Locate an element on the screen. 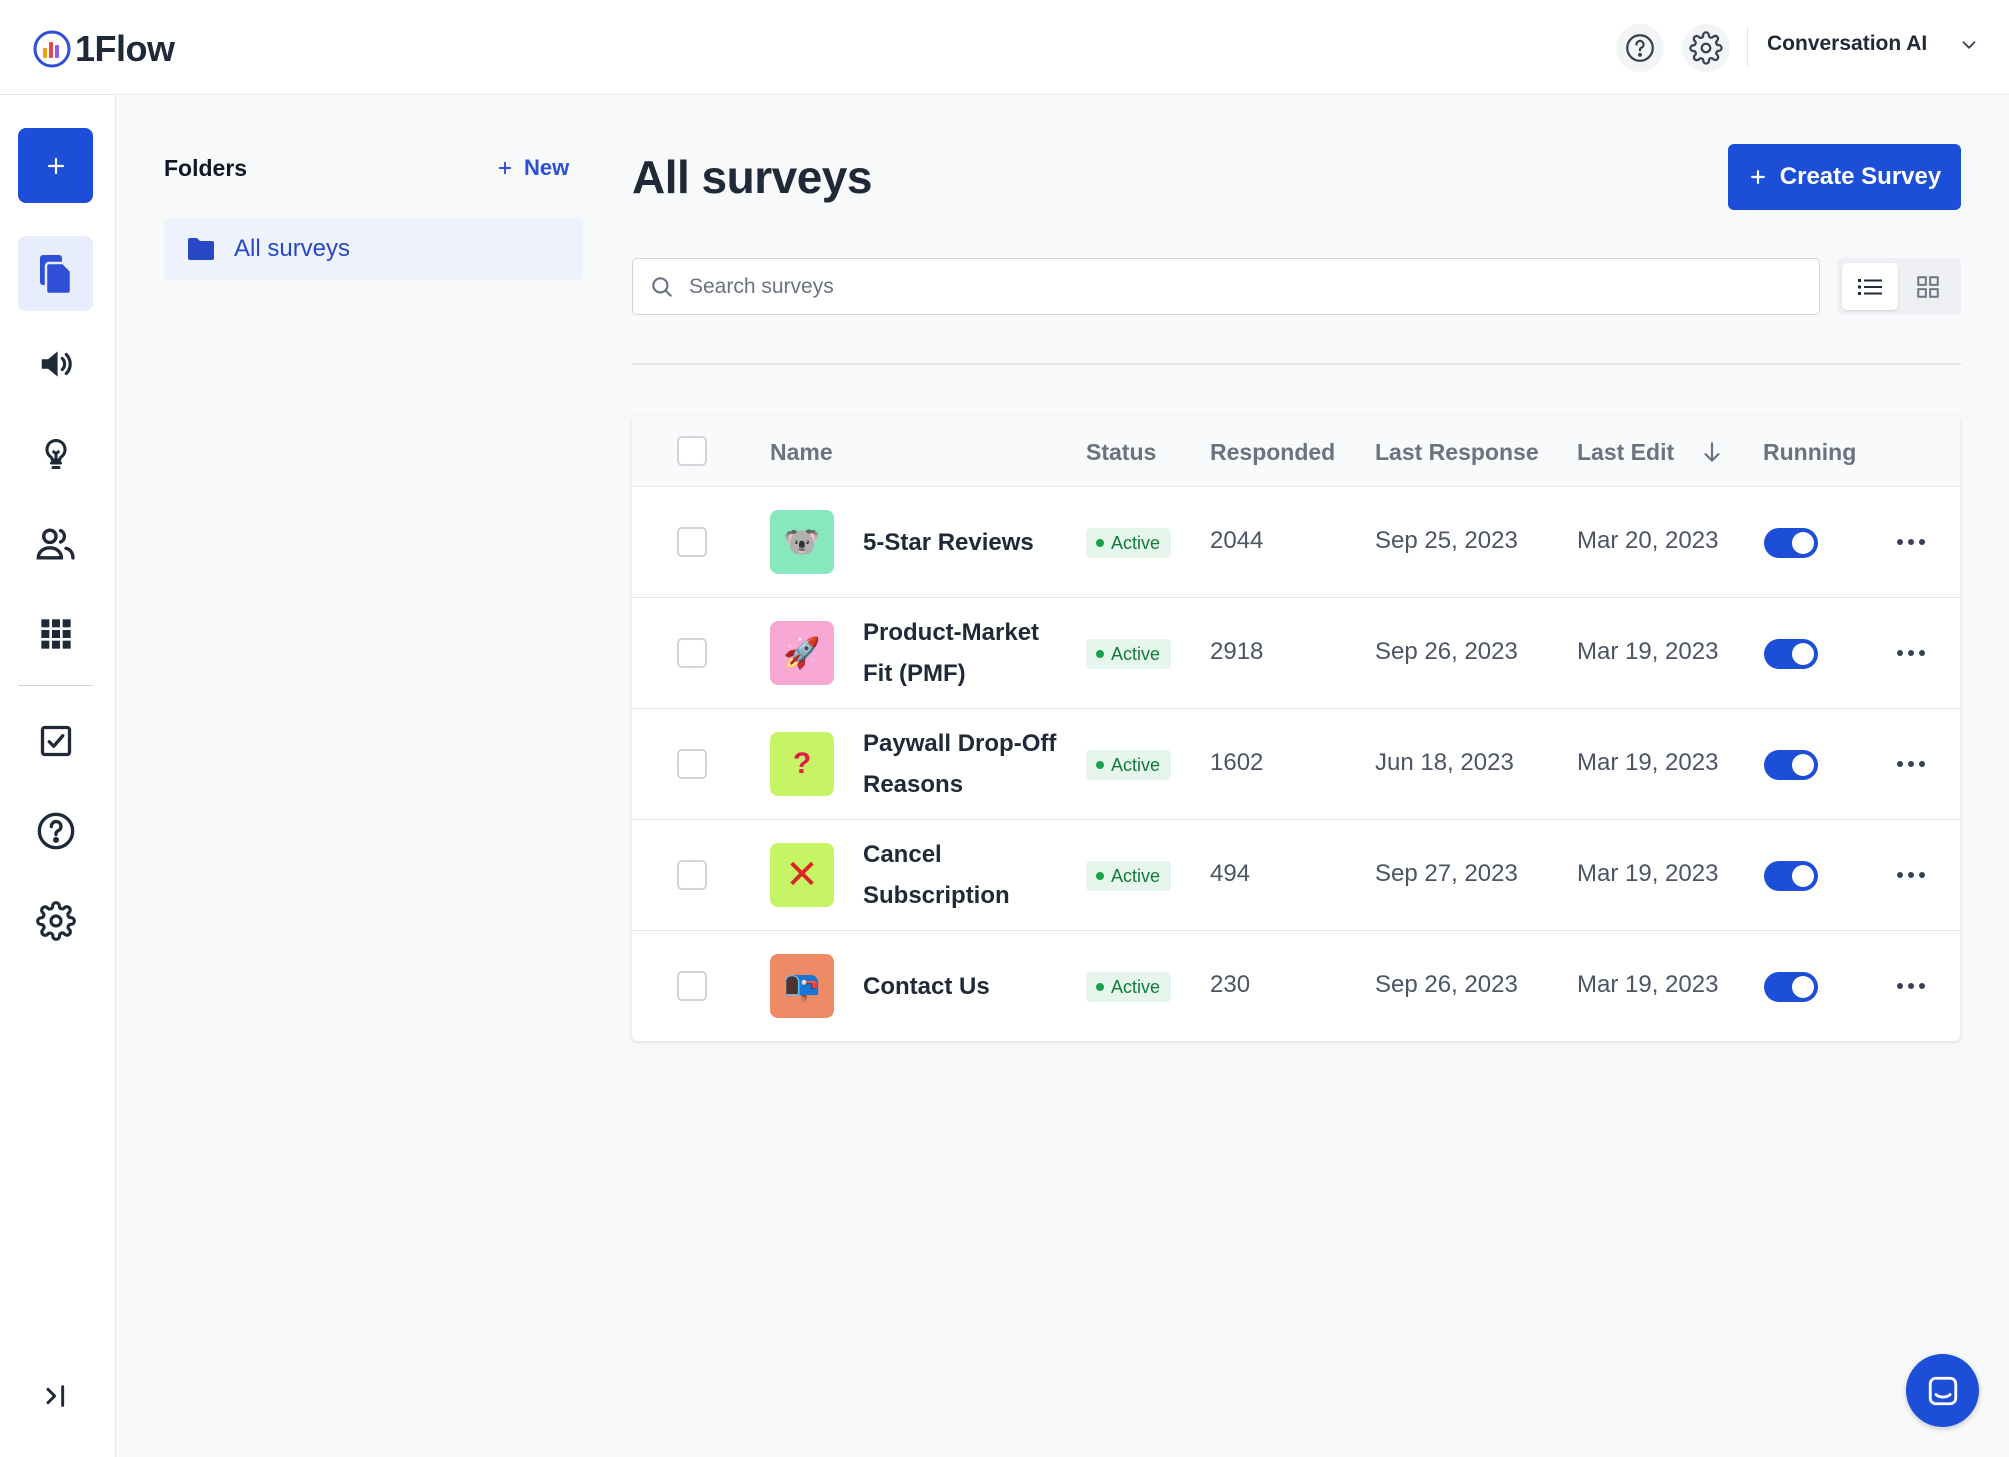 Image resolution: width=2009 pixels, height=1457 pixels. apps-grid-icon is located at coordinates (55, 633).